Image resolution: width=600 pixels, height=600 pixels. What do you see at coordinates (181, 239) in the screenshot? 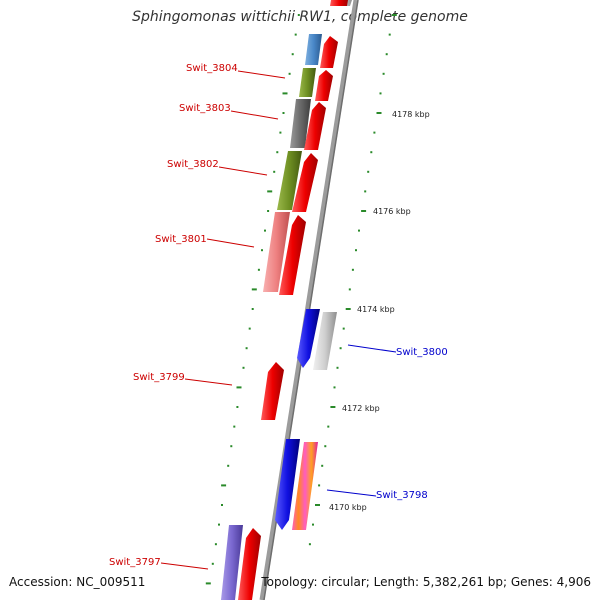
I see `gene-label-swit-3801: Swit_3801` at bounding box center [181, 239].